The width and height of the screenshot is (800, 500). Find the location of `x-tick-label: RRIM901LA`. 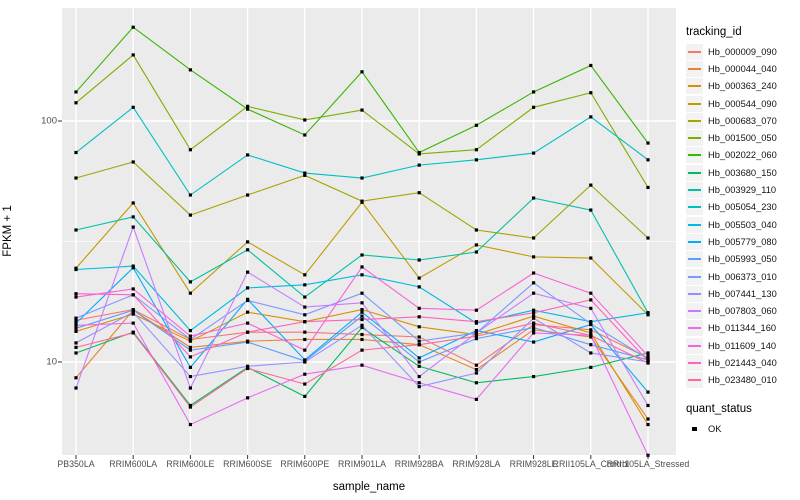

x-tick-label: RRIM901LA is located at coordinates (362, 464).